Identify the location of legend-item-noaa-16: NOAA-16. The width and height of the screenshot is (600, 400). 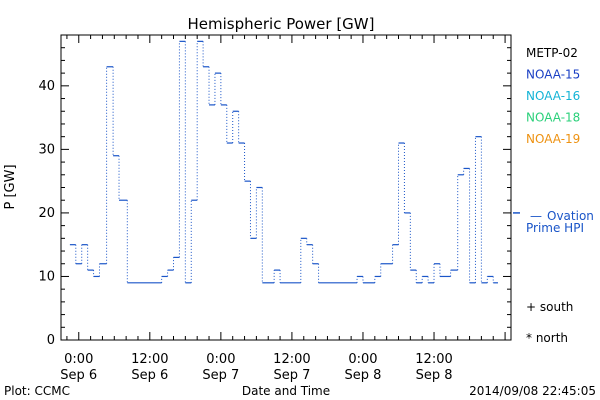
(553, 96).